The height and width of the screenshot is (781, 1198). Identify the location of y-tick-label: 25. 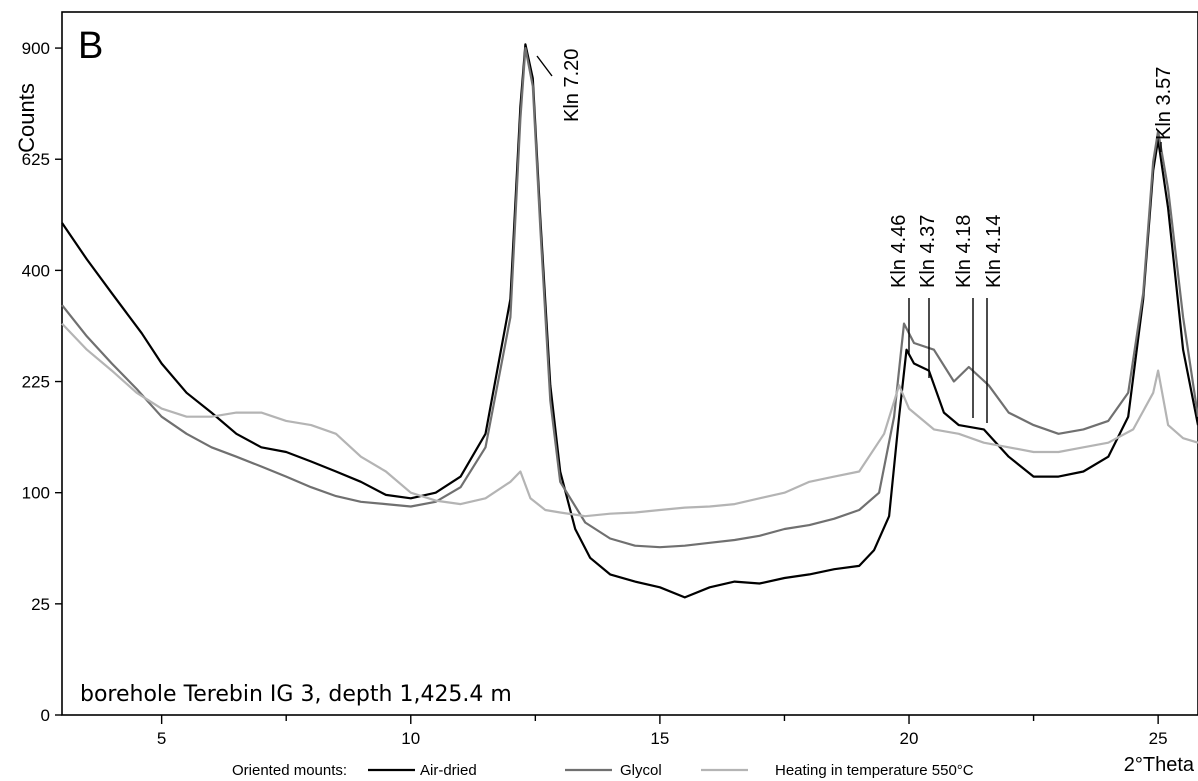
(40, 604).